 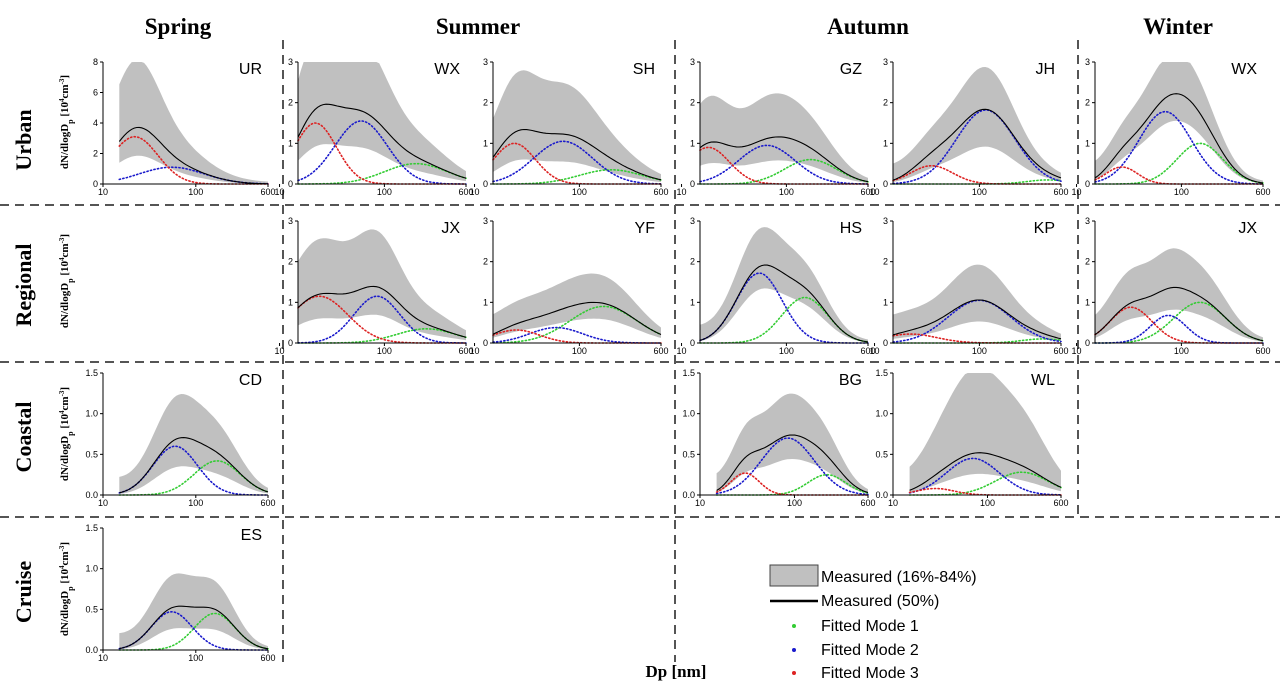 I want to click on site-label: YF, so click(x=645, y=228).